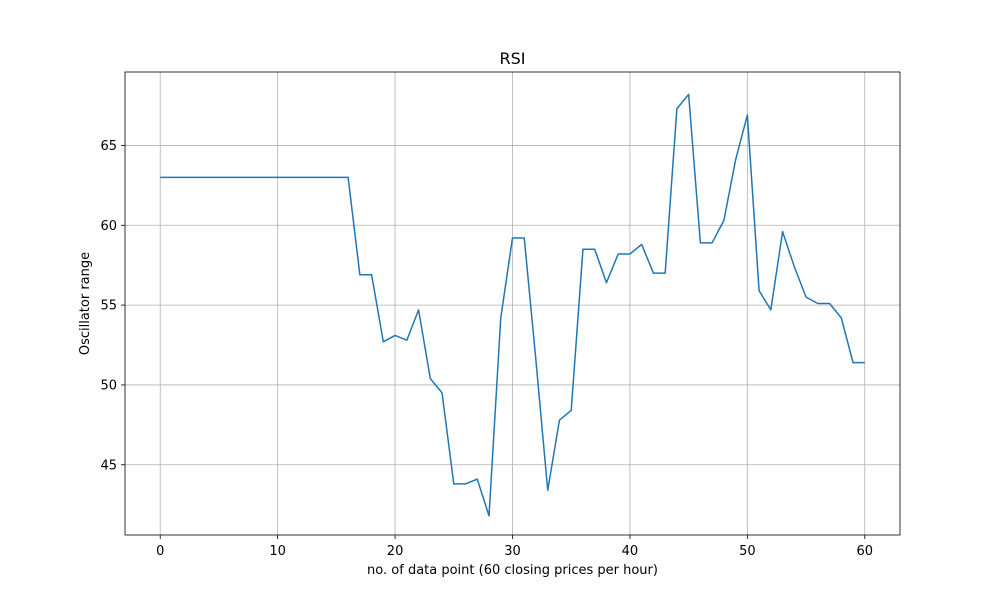 The image size is (1000, 600). I want to click on y-axis-label: Oscillator range, so click(85, 303).